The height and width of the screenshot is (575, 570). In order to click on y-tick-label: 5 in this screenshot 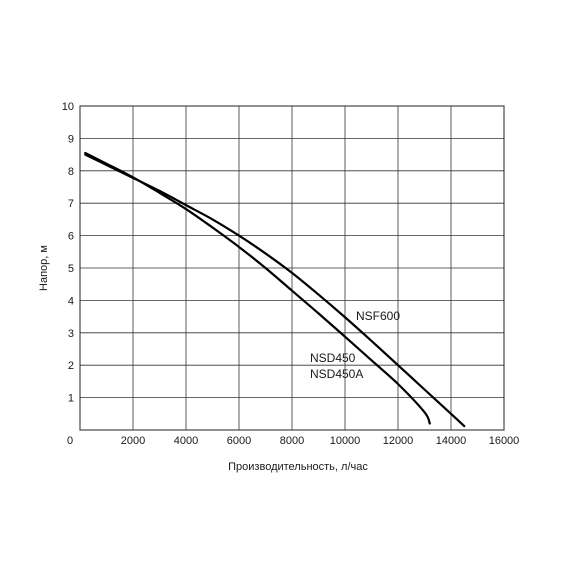, I will do `click(71, 269)`.